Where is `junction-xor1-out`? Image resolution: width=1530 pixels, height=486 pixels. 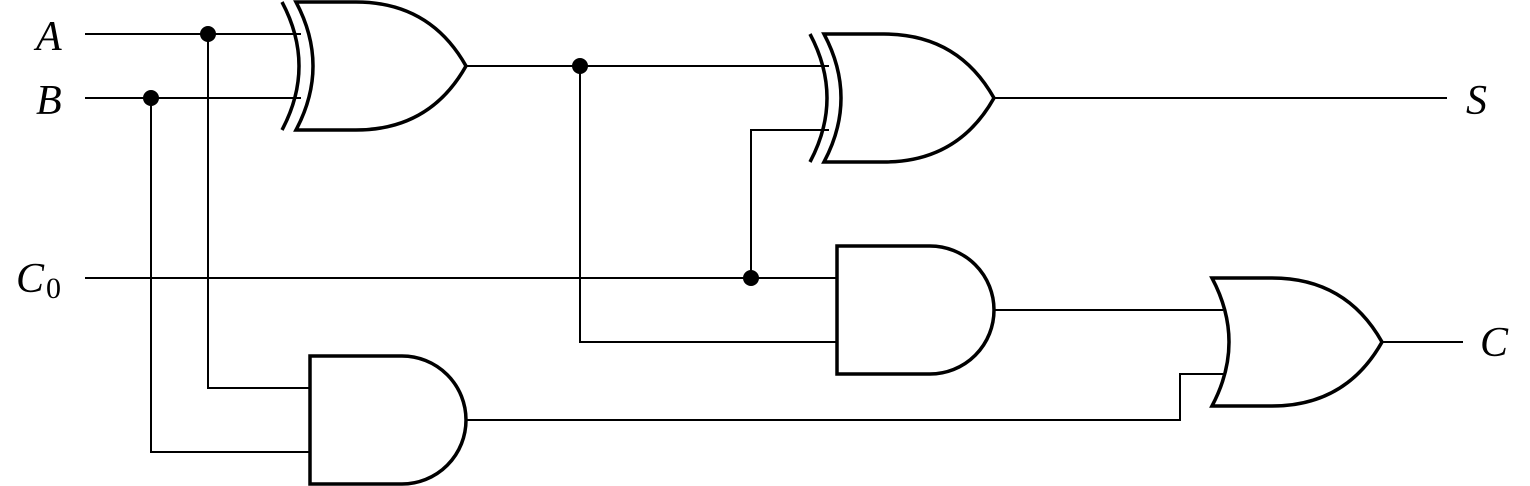
junction-xor1-out is located at coordinates (580, 66).